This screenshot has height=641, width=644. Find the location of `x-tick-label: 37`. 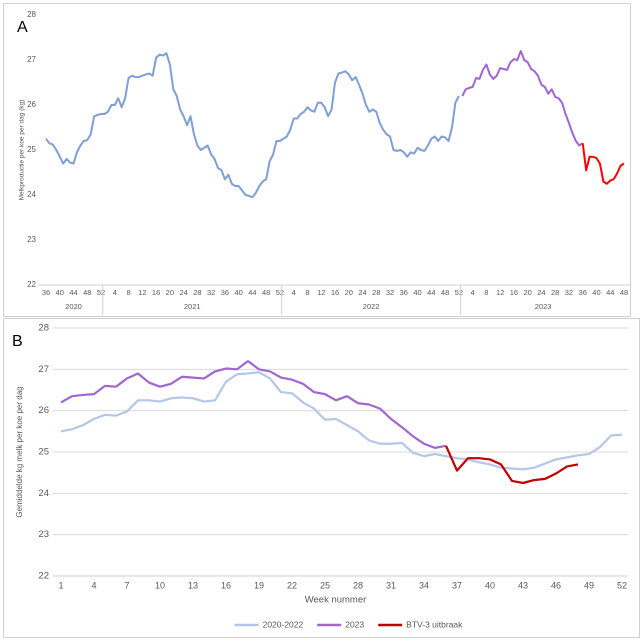

x-tick-label: 37 is located at coordinates (457, 585).